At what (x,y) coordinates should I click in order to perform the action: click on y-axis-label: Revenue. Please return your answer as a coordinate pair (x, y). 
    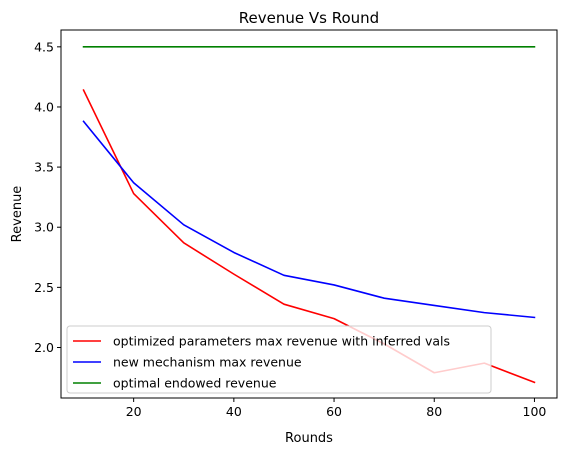
    Looking at the image, I should click on (17, 214).